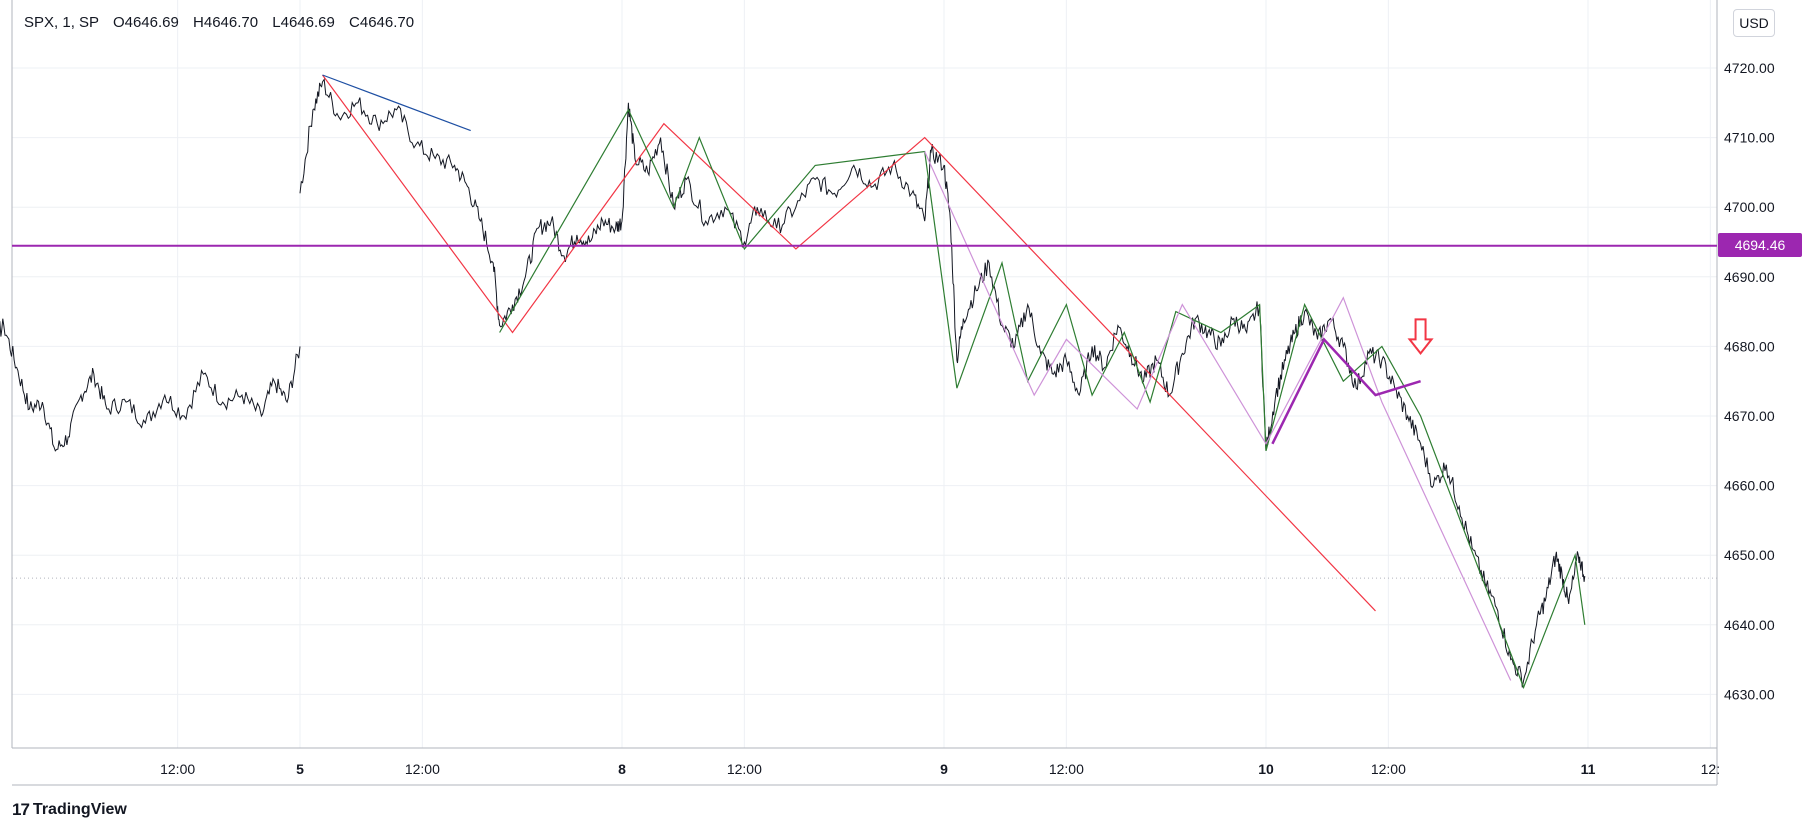  I want to click on price-tick-label: 4700.00, so click(1749, 207).